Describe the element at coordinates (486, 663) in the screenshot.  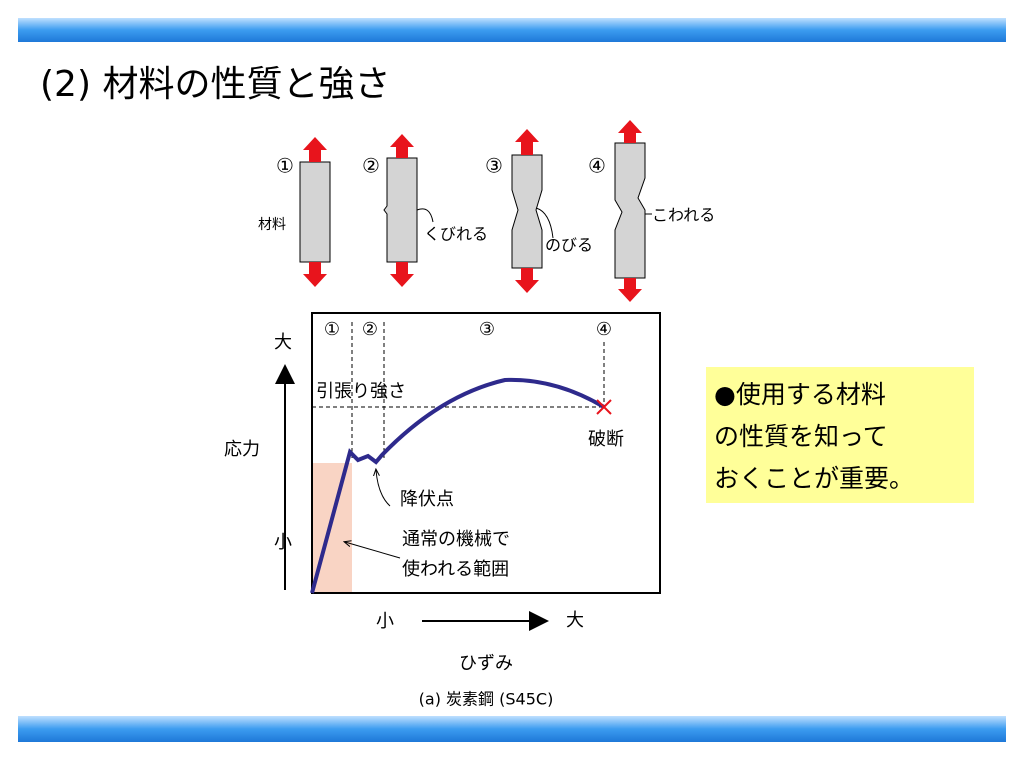
I see `x-label: ひずみ` at that location.